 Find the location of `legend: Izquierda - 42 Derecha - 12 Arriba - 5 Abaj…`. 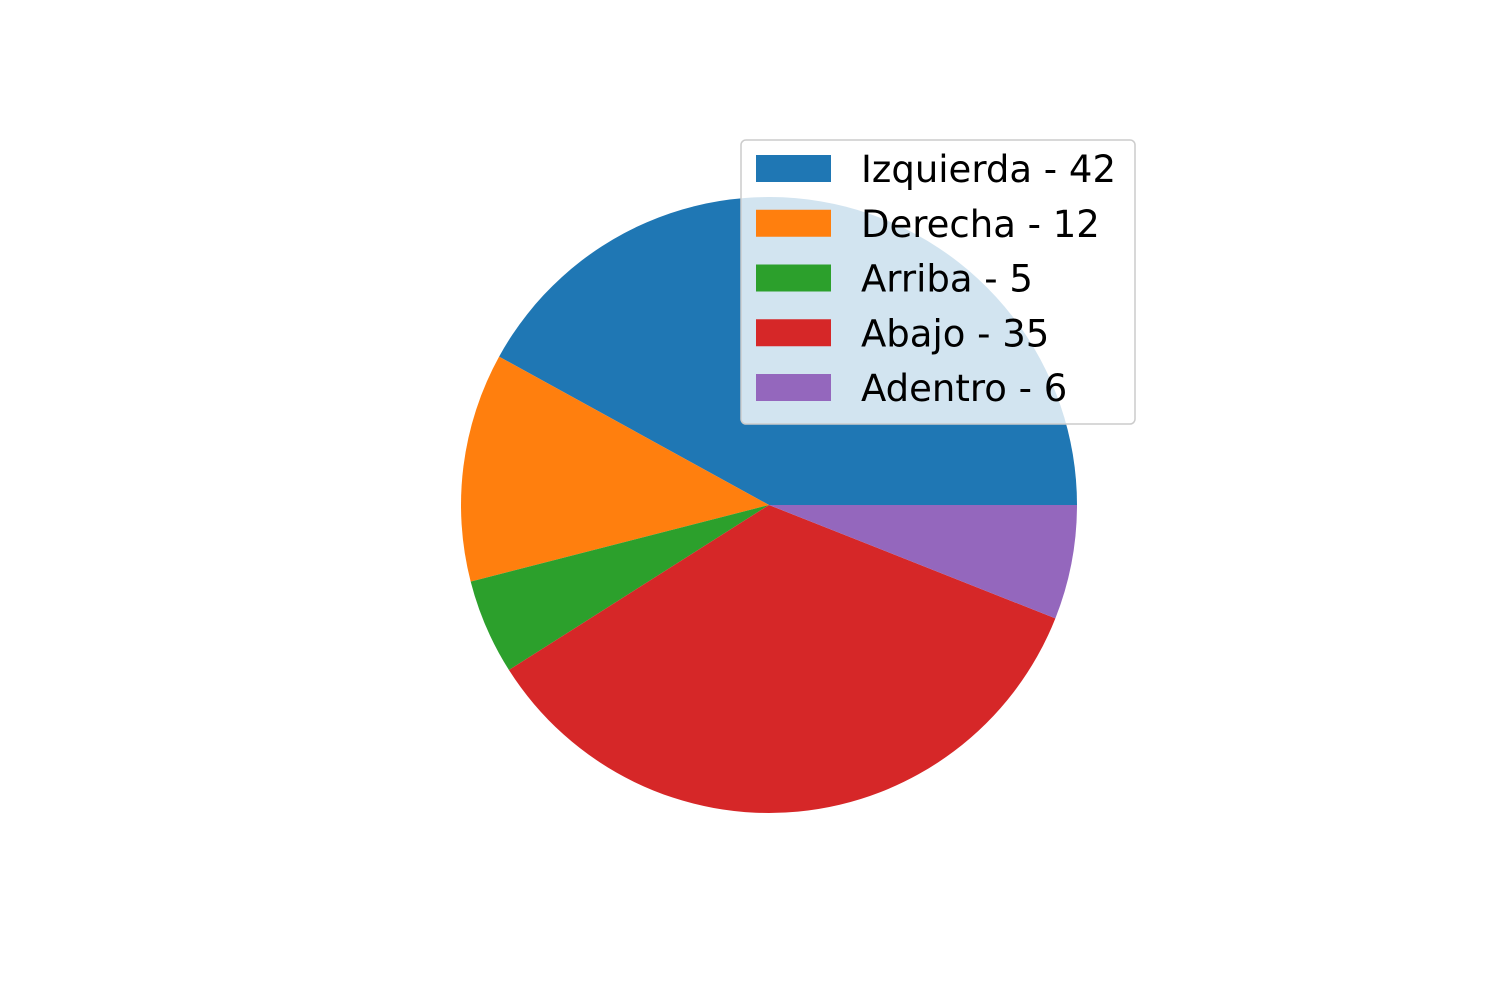

legend: Izquierda - 42 Derecha - 12 Arriba - 5 Abaj… is located at coordinates (938, 282).